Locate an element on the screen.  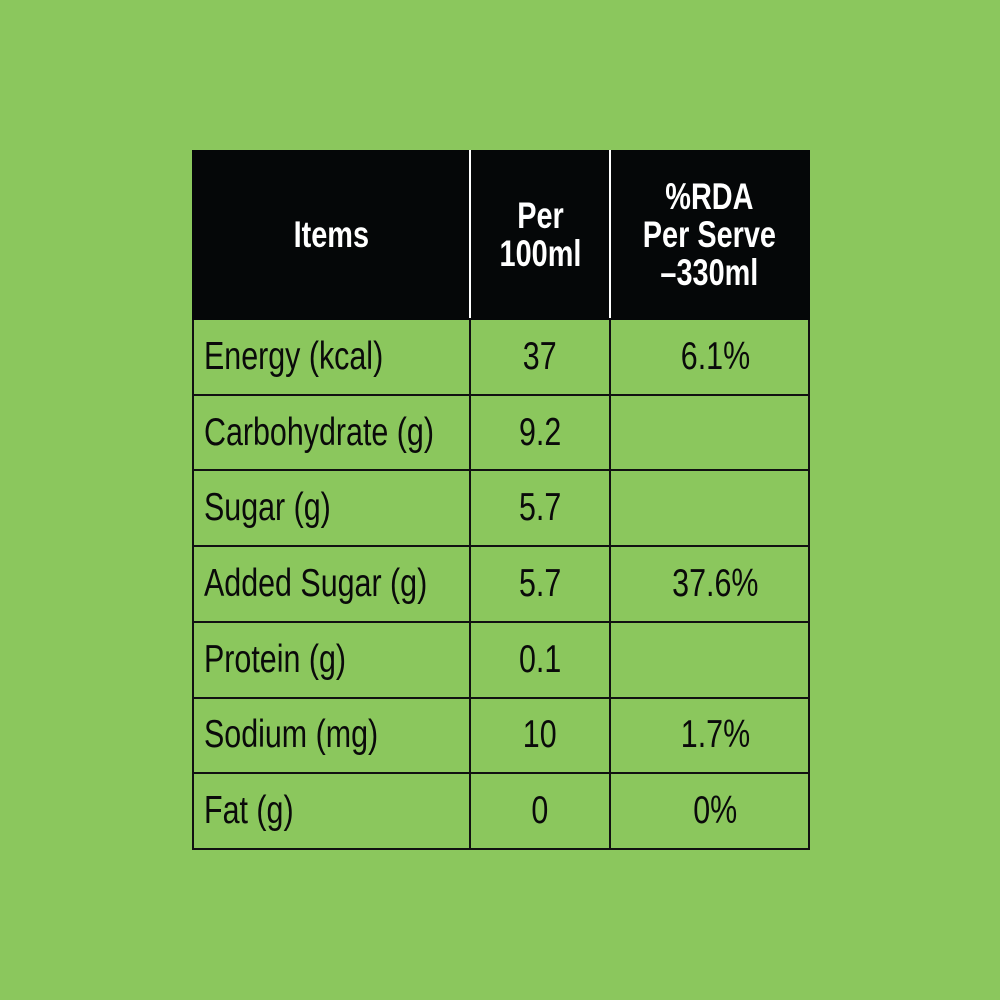
per-100ml-value: 10 is located at coordinates (540, 735).